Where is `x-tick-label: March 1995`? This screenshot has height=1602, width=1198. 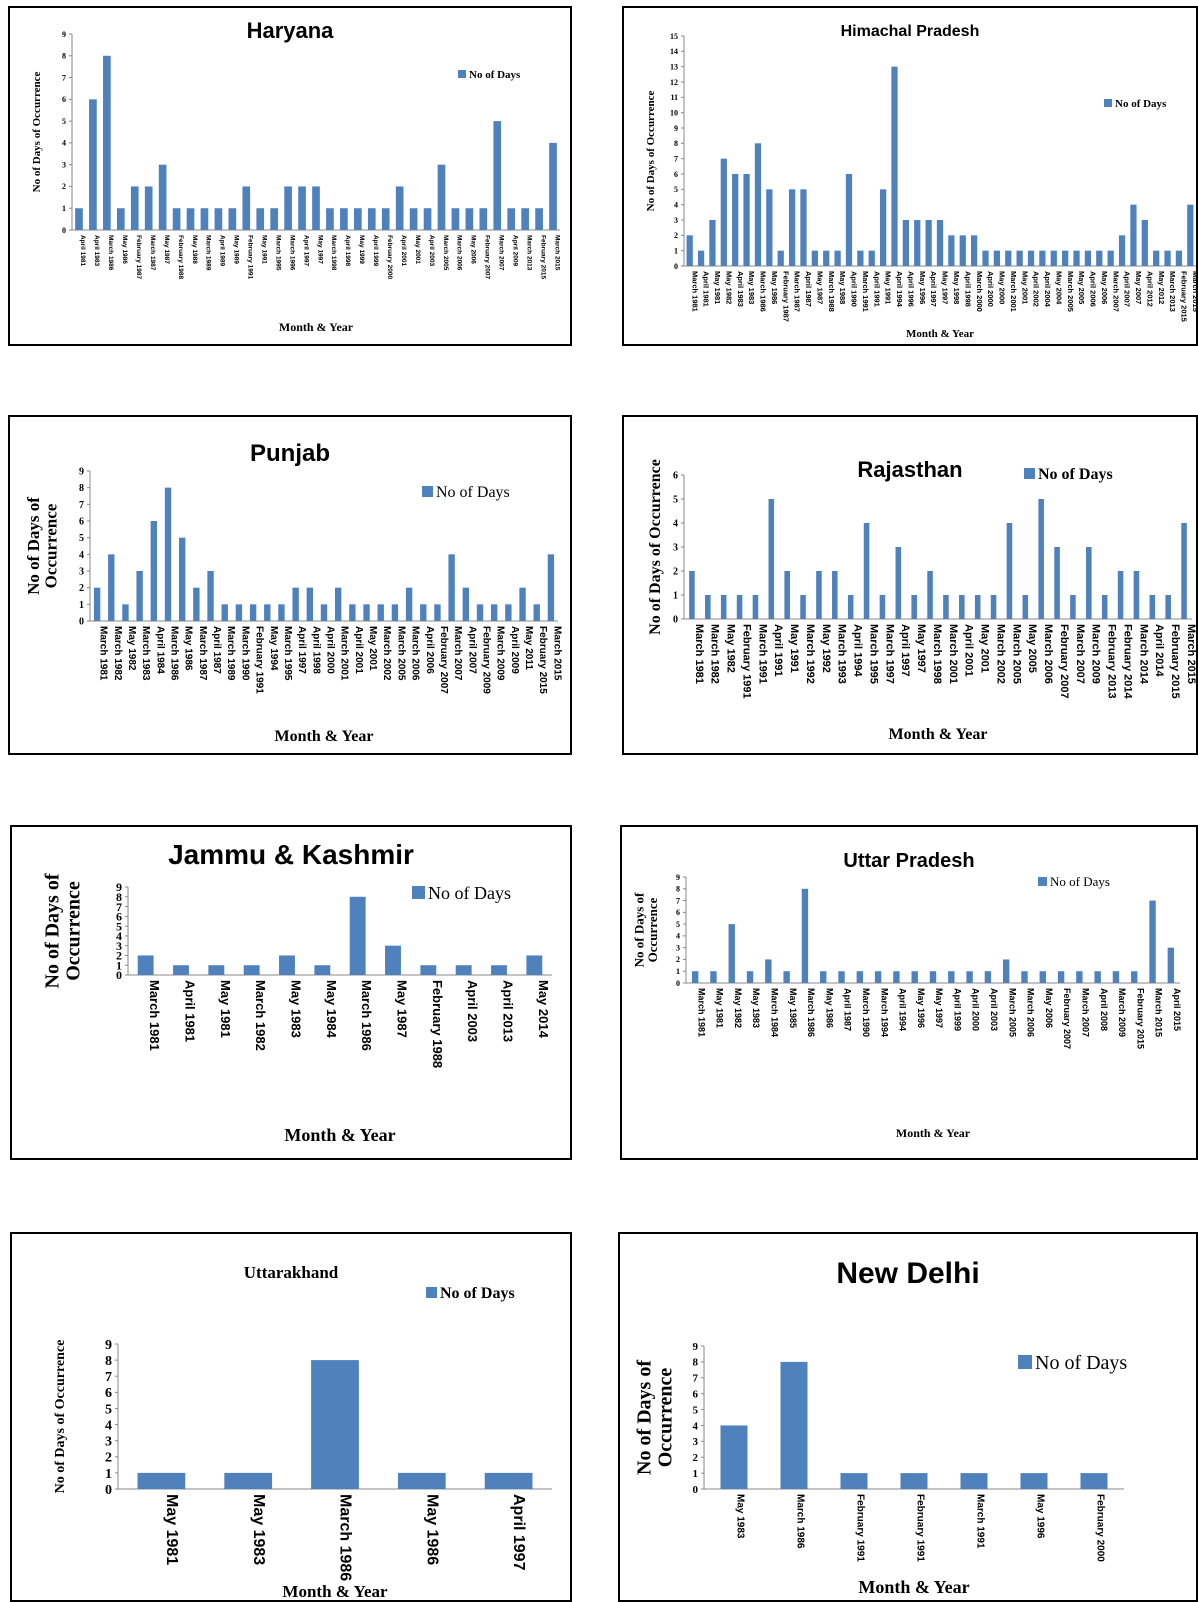
x-tick-label: March 1995 is located at coordinates (277, 253).